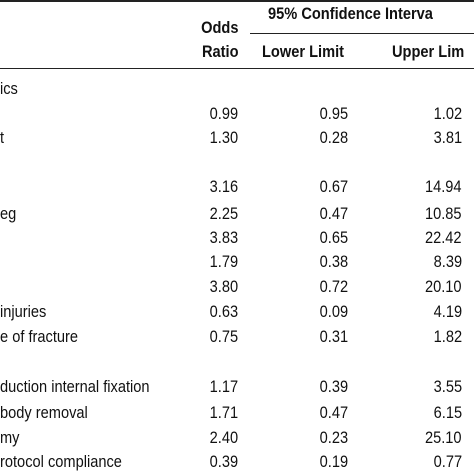  What do you see at coordinates (23, 311) in the screenshot?
I see `row-label: injuries` at bounding box center [23, 311].